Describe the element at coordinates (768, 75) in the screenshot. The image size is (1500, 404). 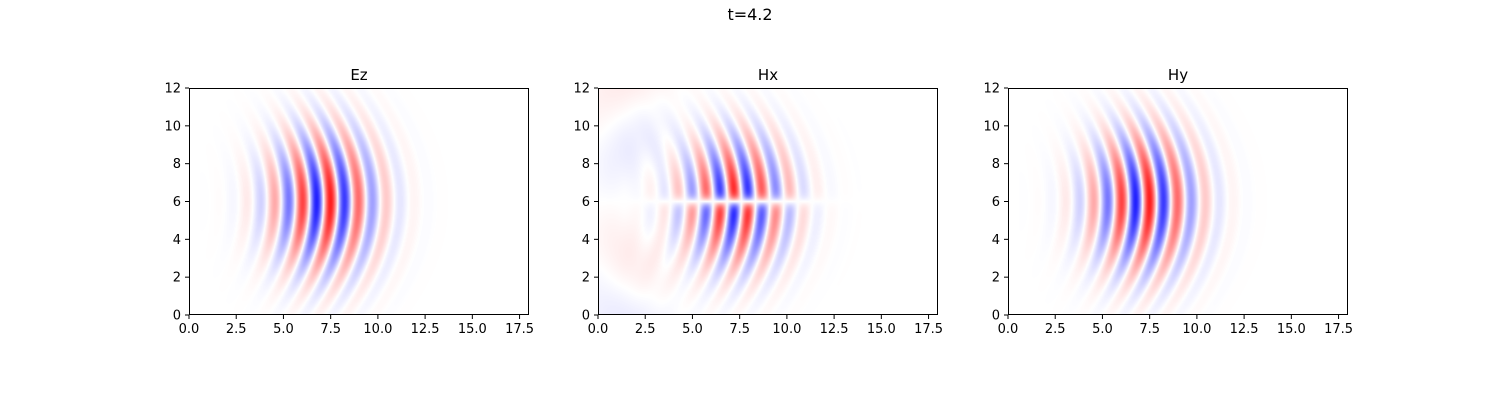
I see `panel-title: Hx` at that location.